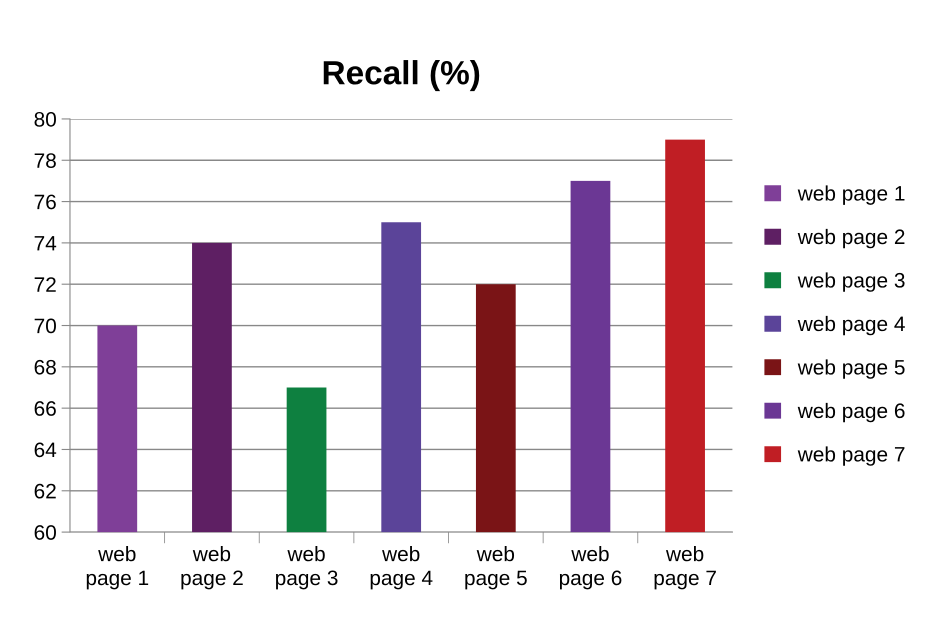  Describe the element at coordinates (685, 568) in the screenshot. I see `x-tick-label: web page 7` at that location.